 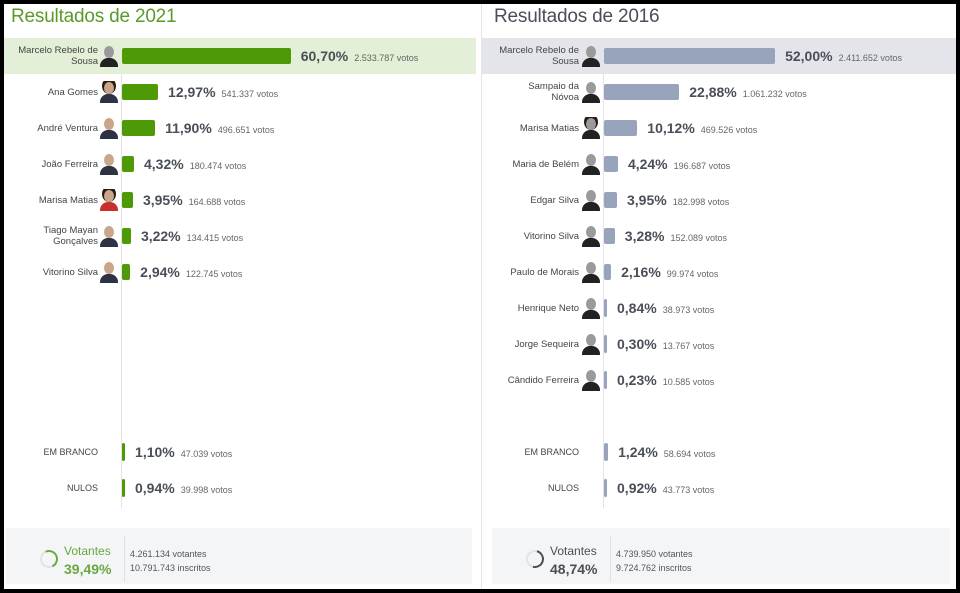 I want to click on vote-count: 182.998 votos, so click(x=701, y=202).